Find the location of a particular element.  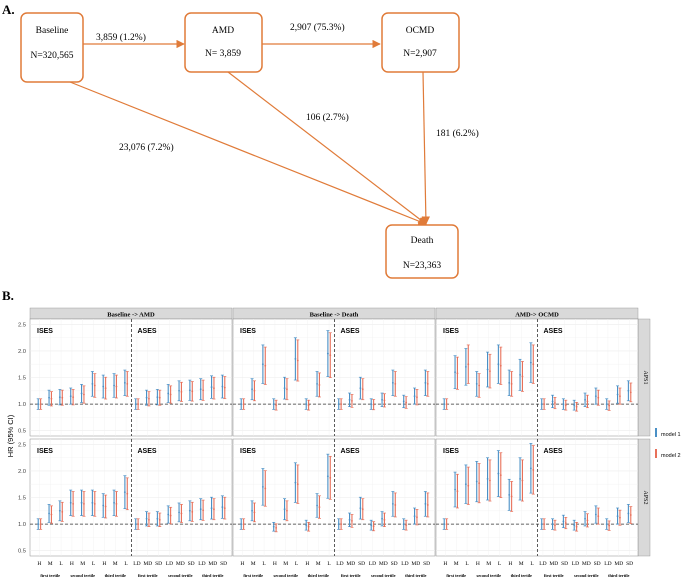

y-tick-label: 2.5 is located at coordinates (22, 325).